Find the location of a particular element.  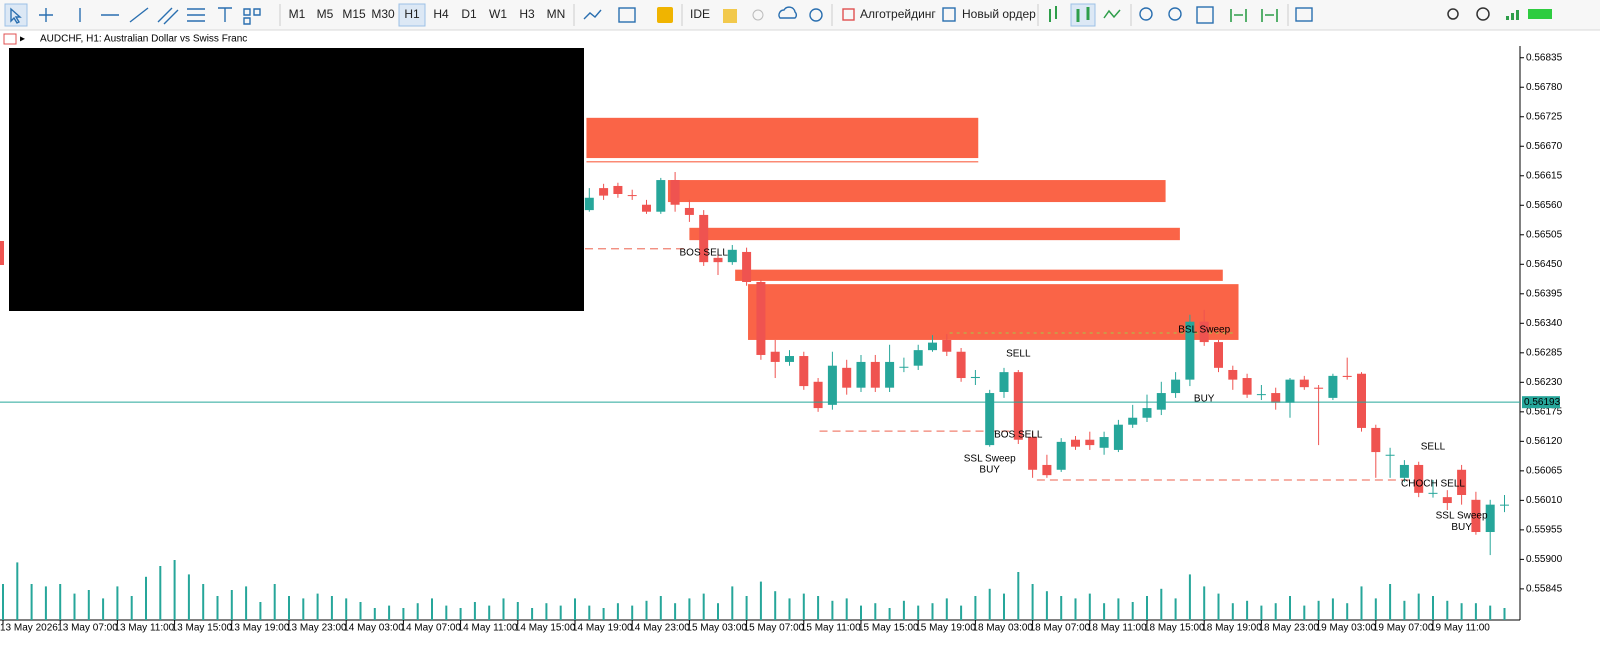

order-icon is located at coordinates (949, 14).